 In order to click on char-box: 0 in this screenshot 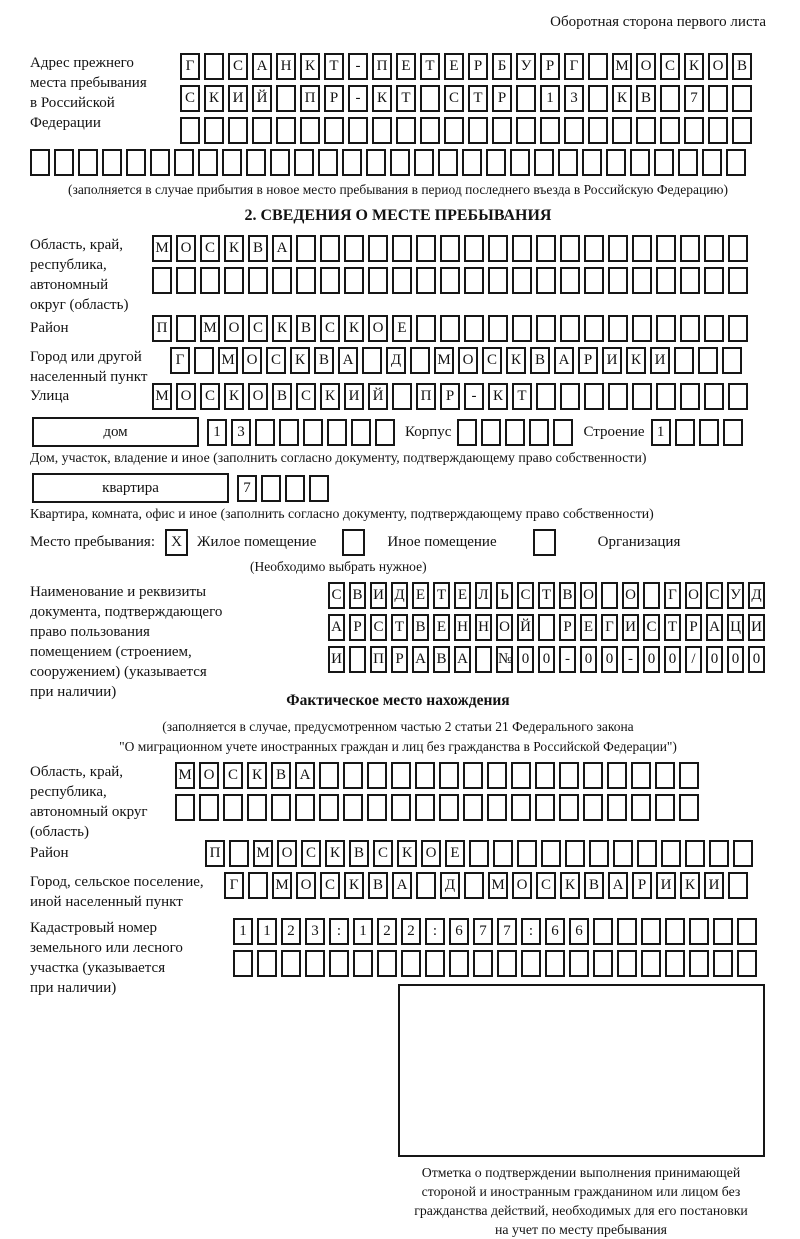, I will do `click(714, 659)`.